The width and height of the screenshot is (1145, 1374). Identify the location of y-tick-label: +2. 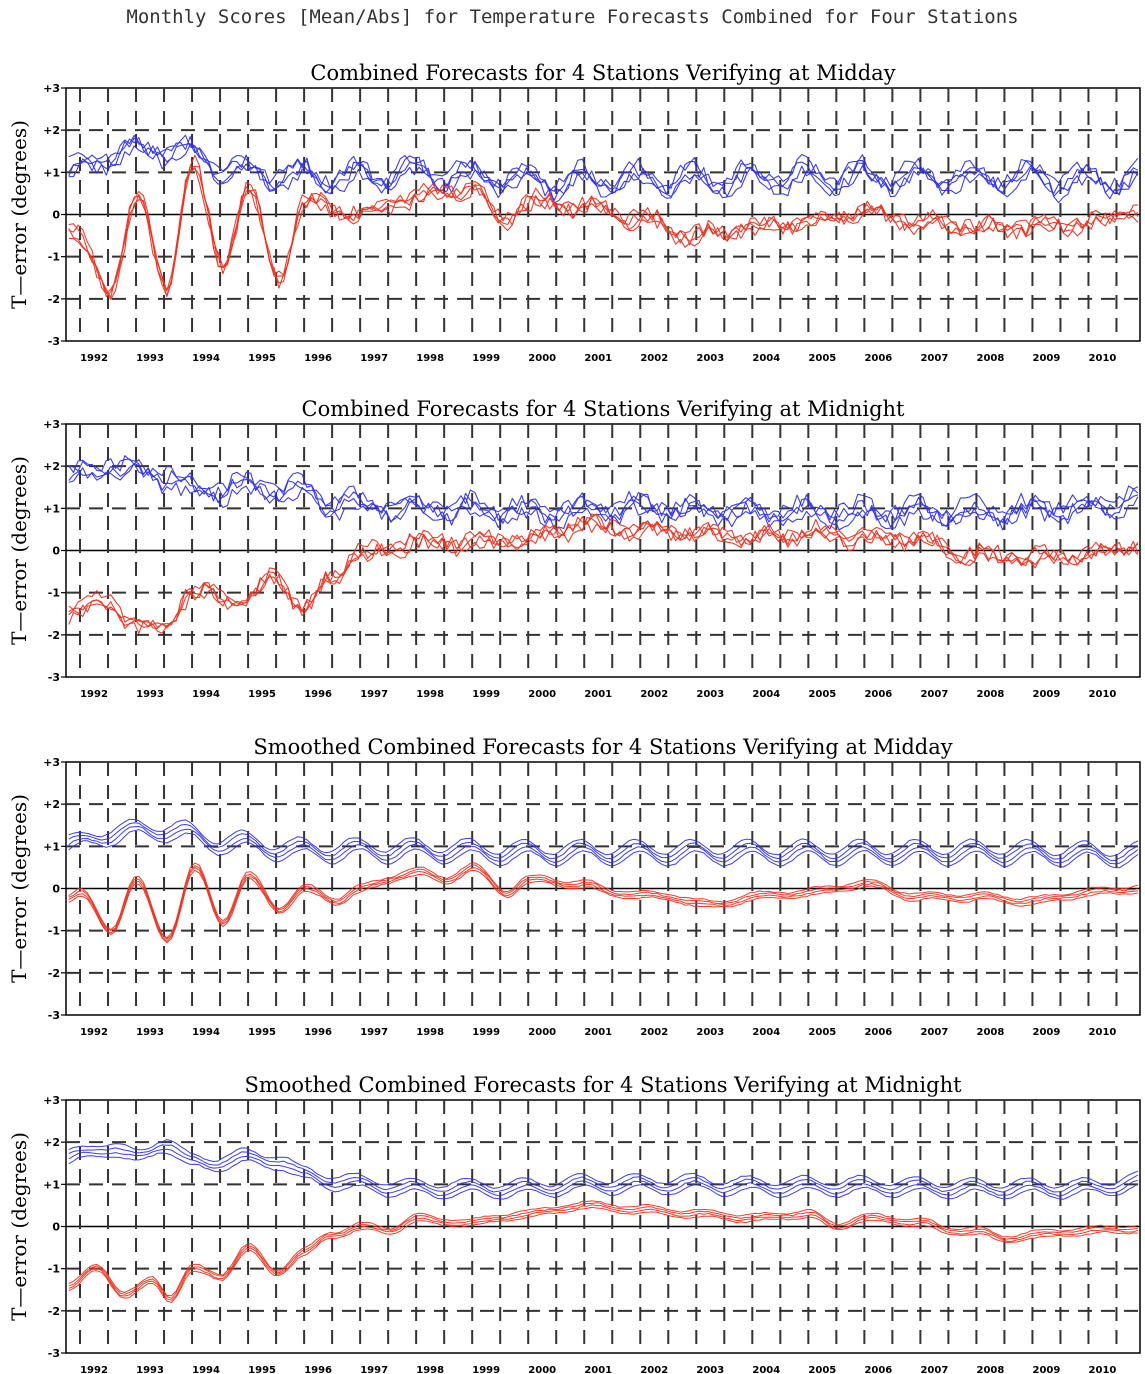
(51, 466).